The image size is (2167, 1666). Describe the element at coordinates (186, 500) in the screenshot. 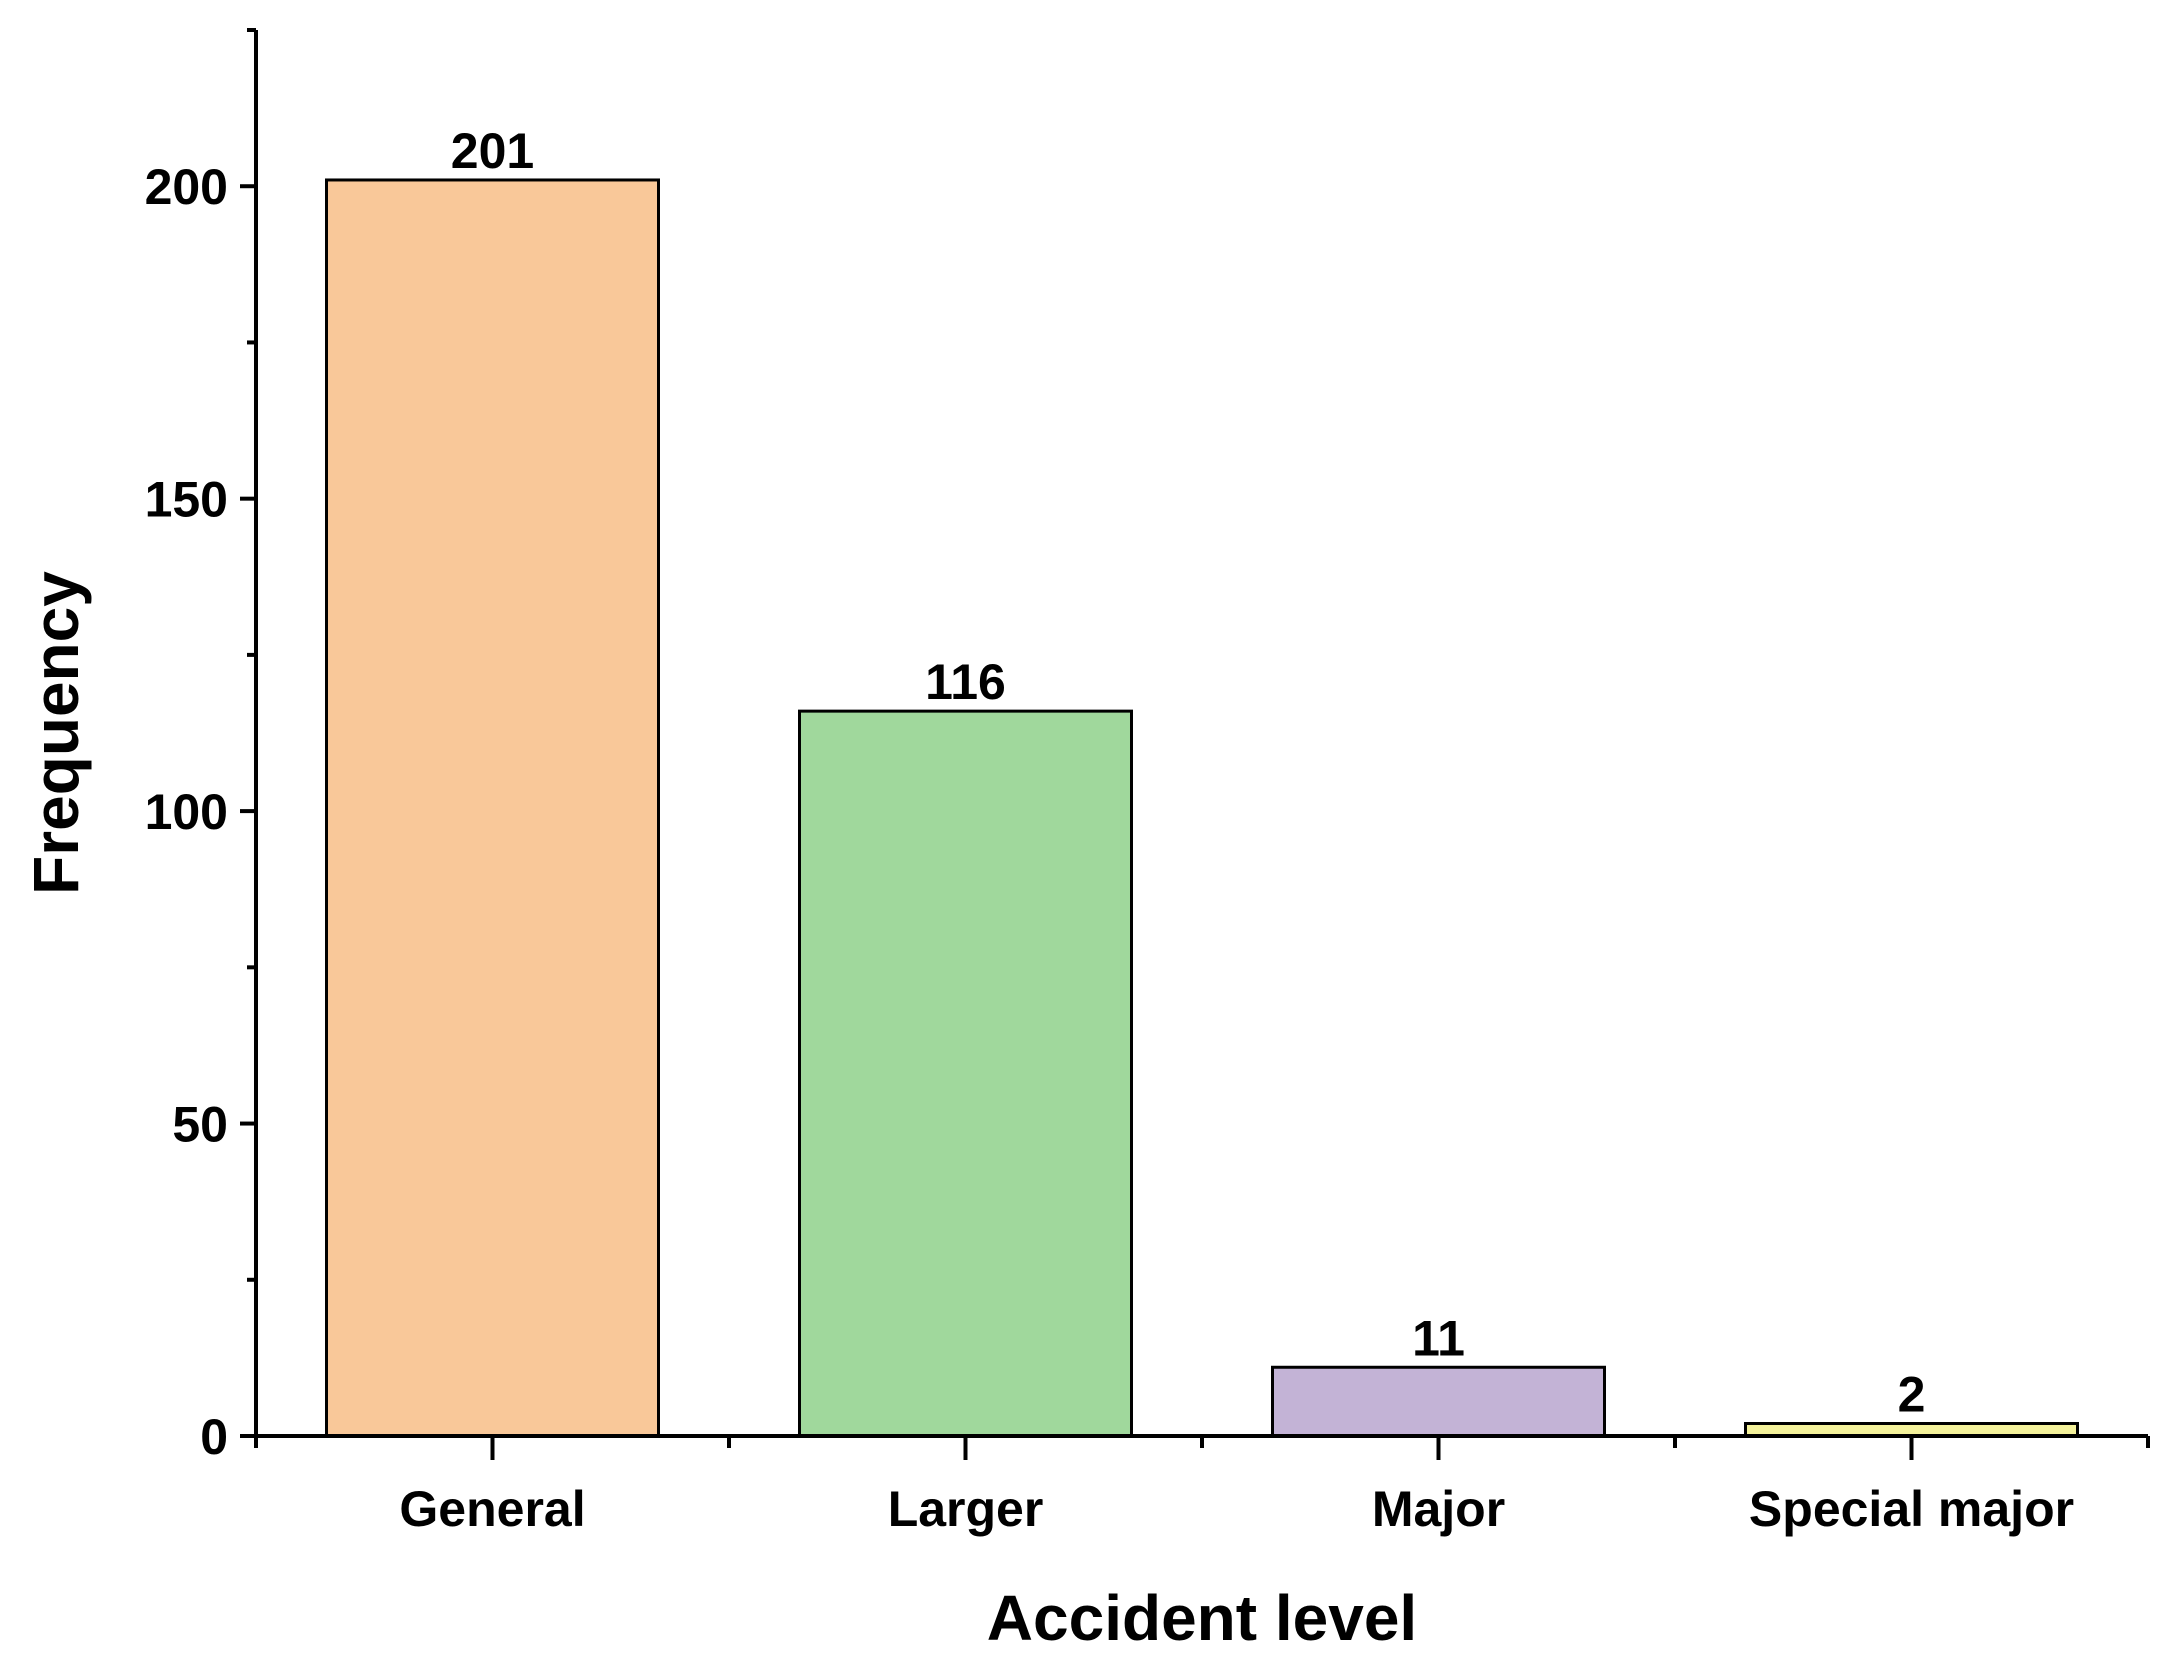

I see `y-tick-label: 150` at that location.